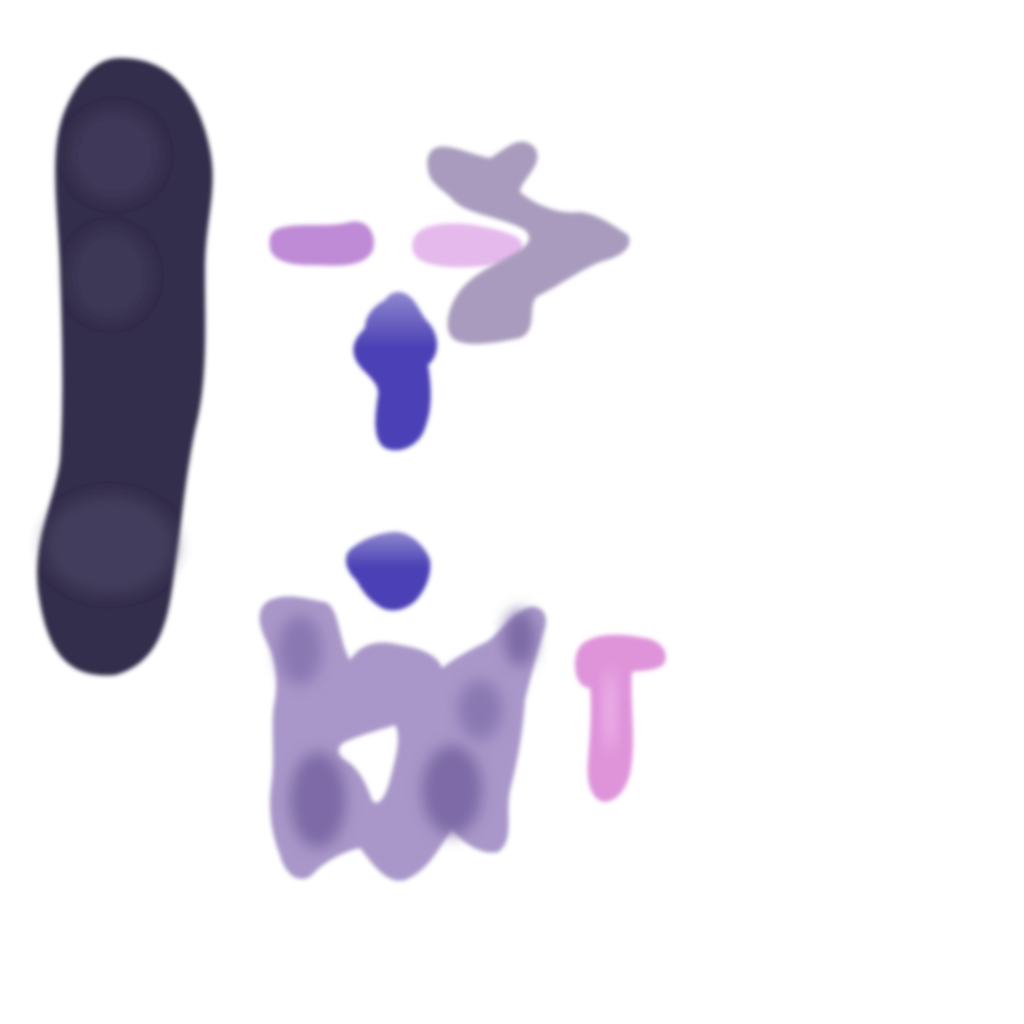 The image size is (1024, 1024). I want to click on gray-arrow-shape, so click(528, 242).